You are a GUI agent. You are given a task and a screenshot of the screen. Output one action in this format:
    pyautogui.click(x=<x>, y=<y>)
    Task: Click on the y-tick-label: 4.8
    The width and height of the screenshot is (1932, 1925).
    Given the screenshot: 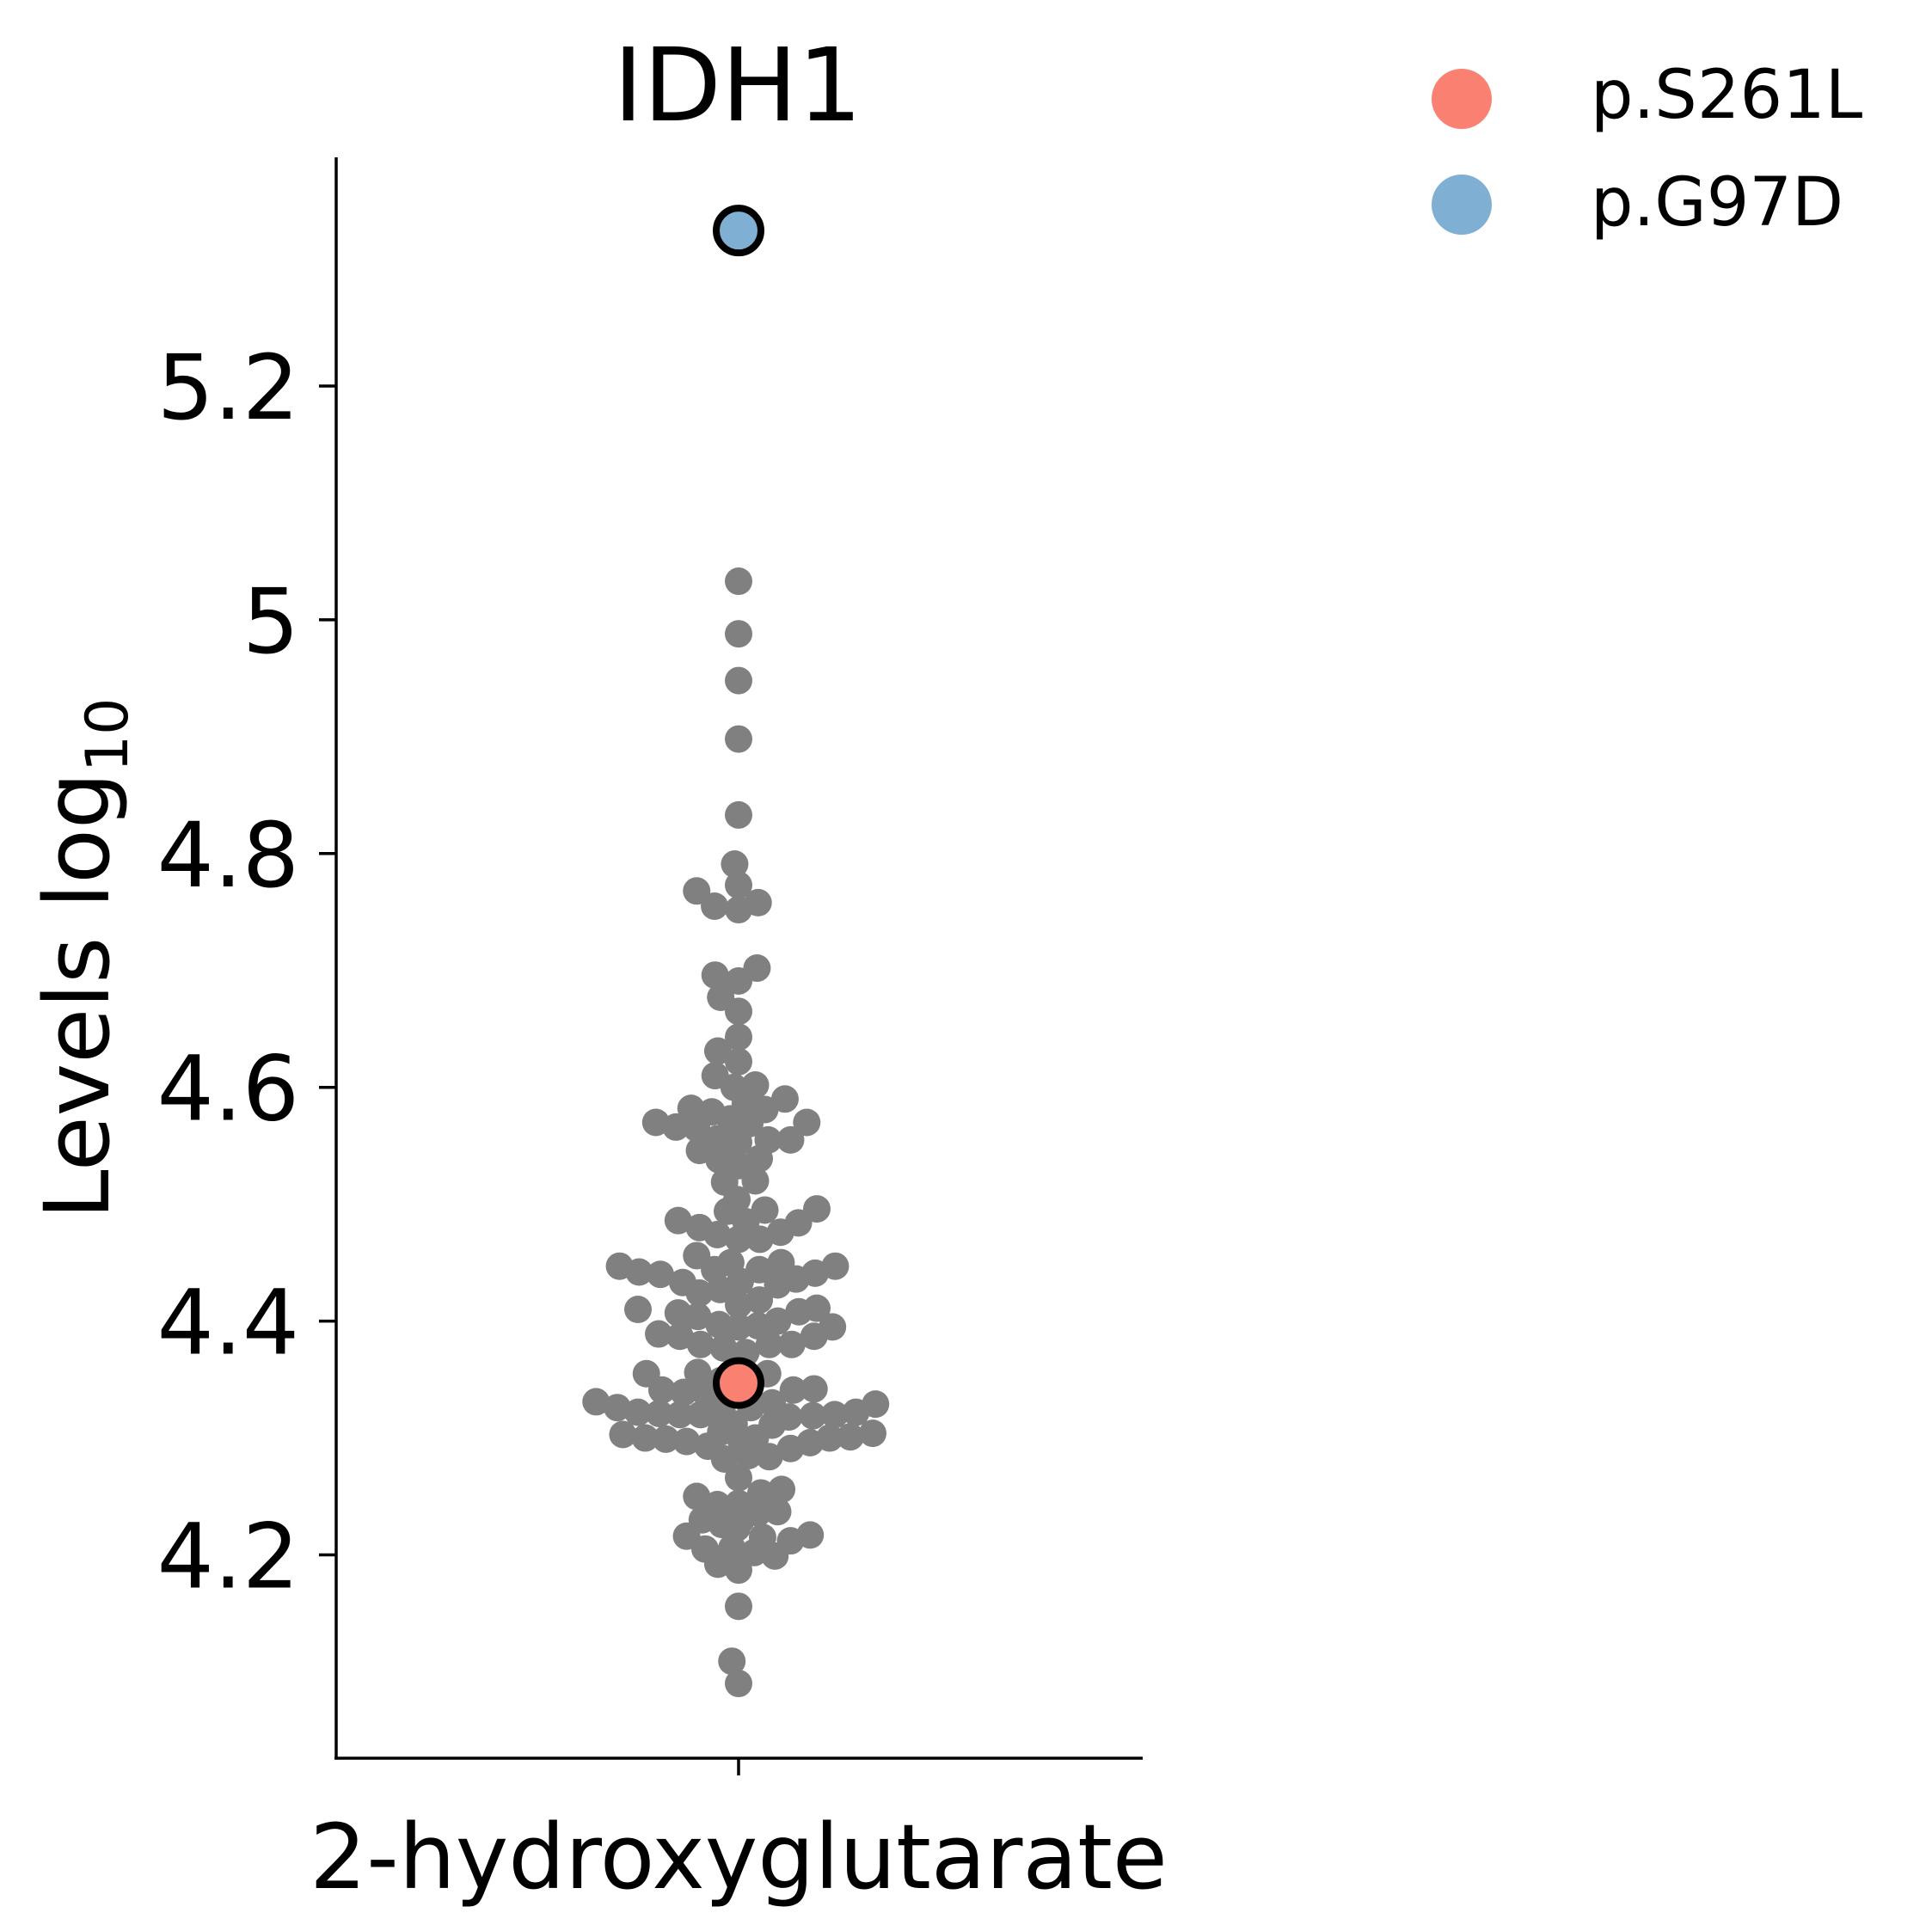 What is the action you would take?
    pyautogui.click(x=228, y=855)
    